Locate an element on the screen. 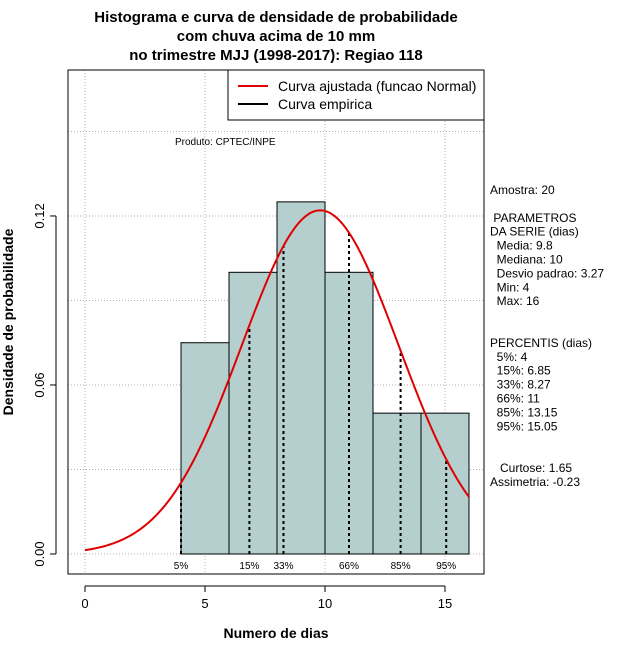 This screenshot has width=640, height=660. y-tick-label: 0.06 is located at coordinates (39, 384).